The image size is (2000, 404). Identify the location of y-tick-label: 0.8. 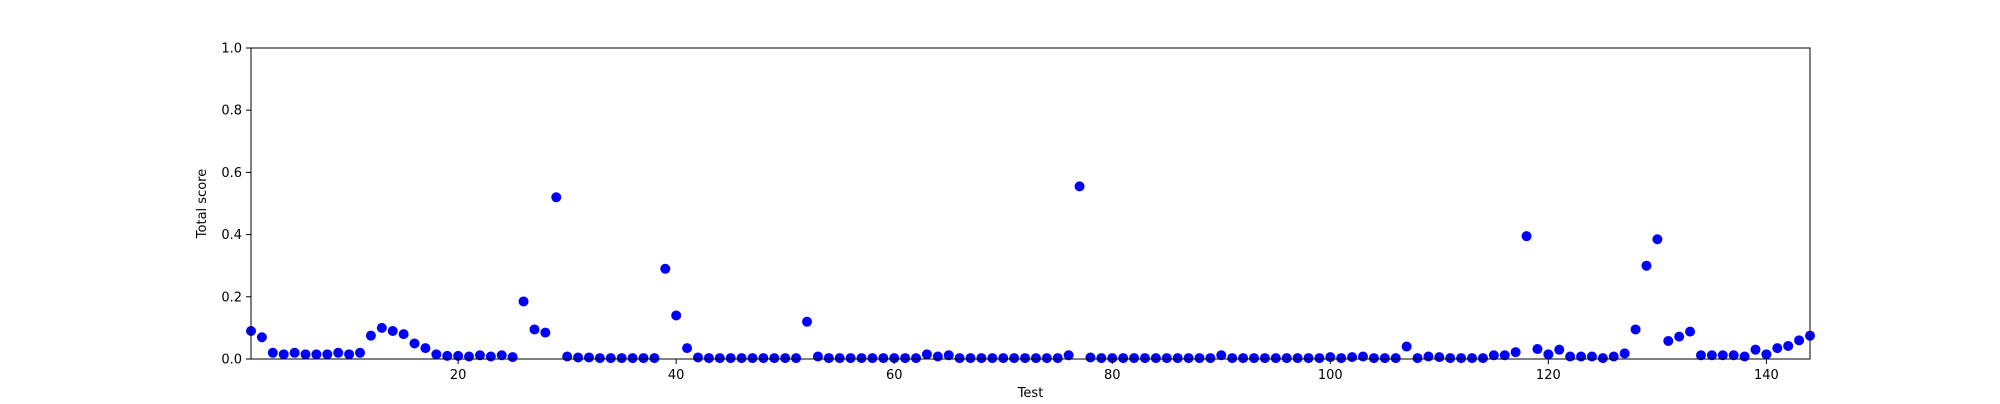
(231, 111).